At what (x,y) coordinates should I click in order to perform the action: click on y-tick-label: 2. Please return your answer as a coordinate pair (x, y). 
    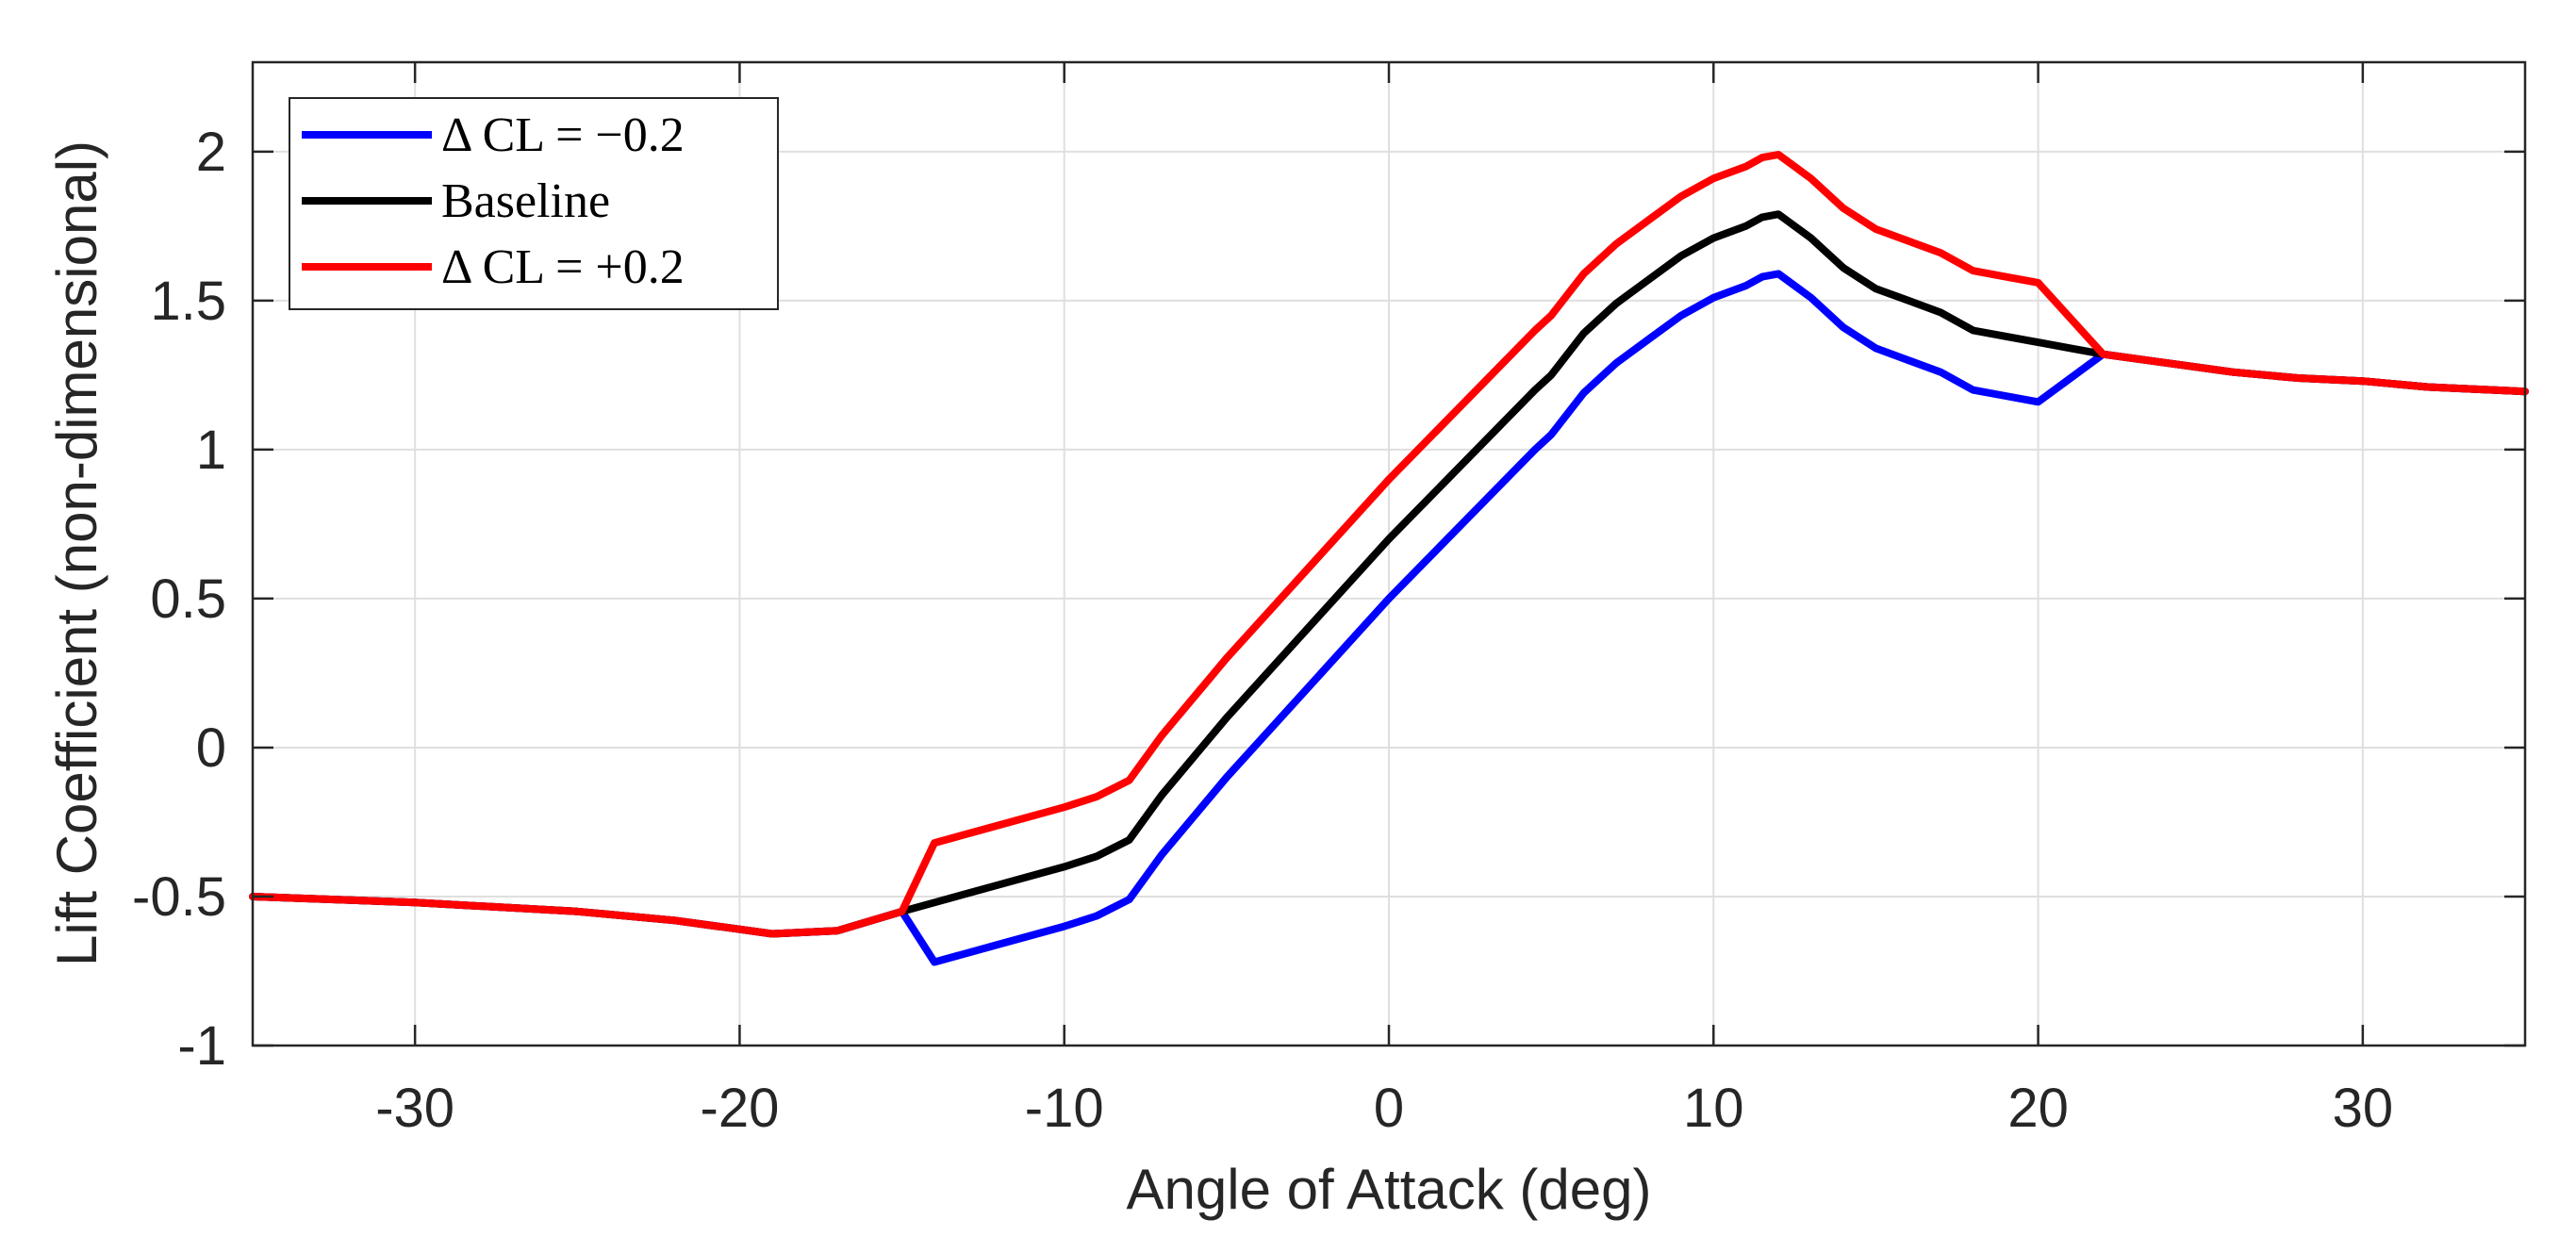
    Looking at the image, I should click on (211, 152).